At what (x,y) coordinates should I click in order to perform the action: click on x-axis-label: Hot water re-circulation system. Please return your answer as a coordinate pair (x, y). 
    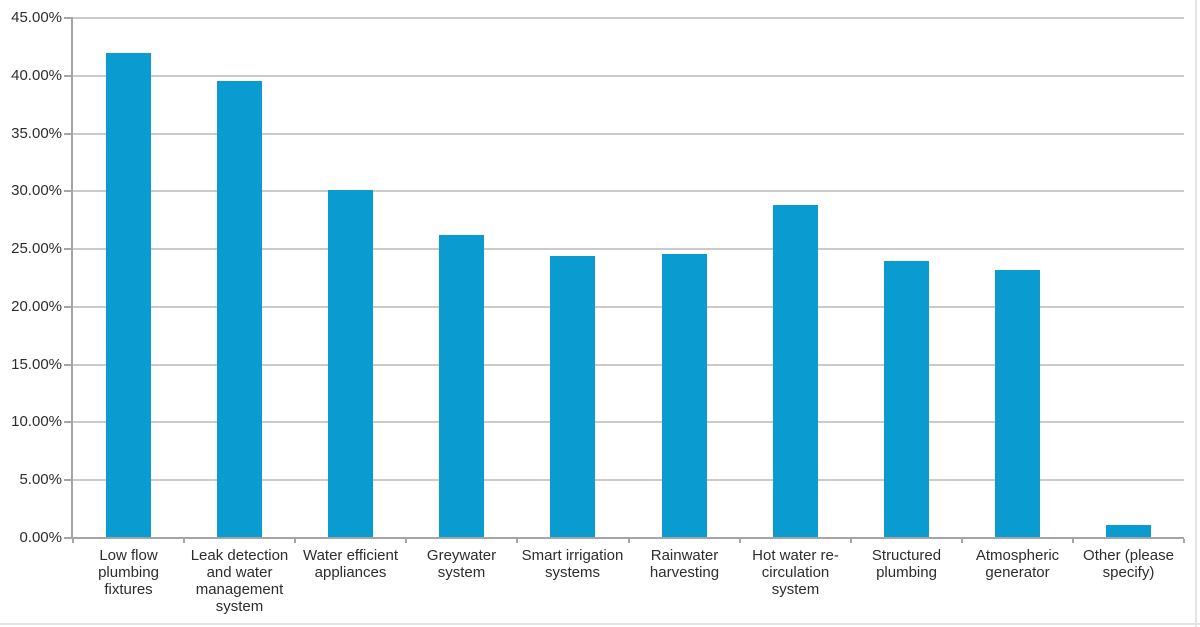
    Looking at the image, I should click on (795, 572).